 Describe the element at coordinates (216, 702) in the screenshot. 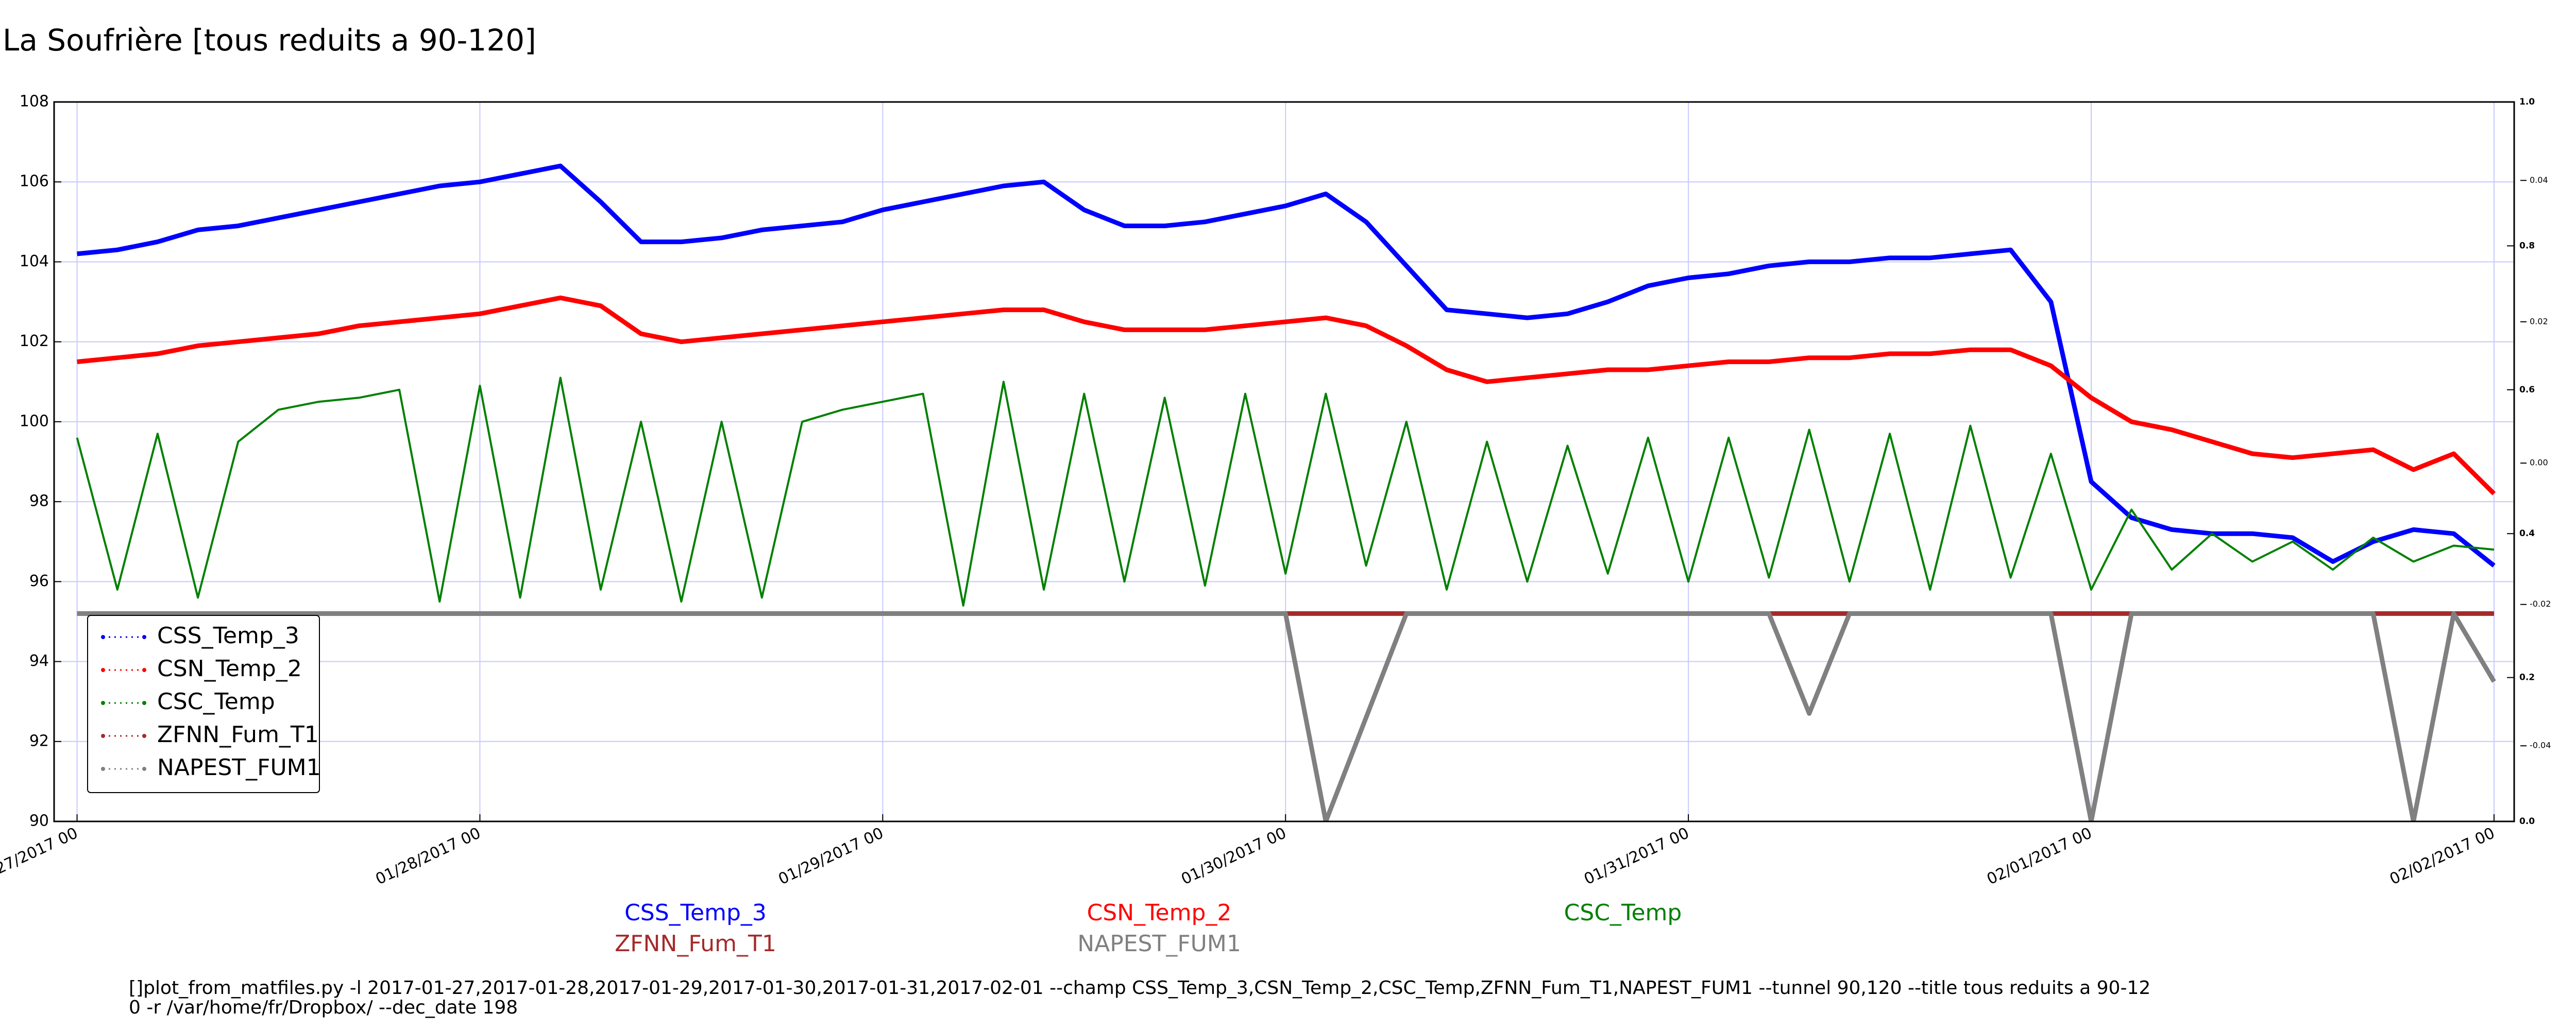

I see `legend-label: CSC_Temp` at that location.